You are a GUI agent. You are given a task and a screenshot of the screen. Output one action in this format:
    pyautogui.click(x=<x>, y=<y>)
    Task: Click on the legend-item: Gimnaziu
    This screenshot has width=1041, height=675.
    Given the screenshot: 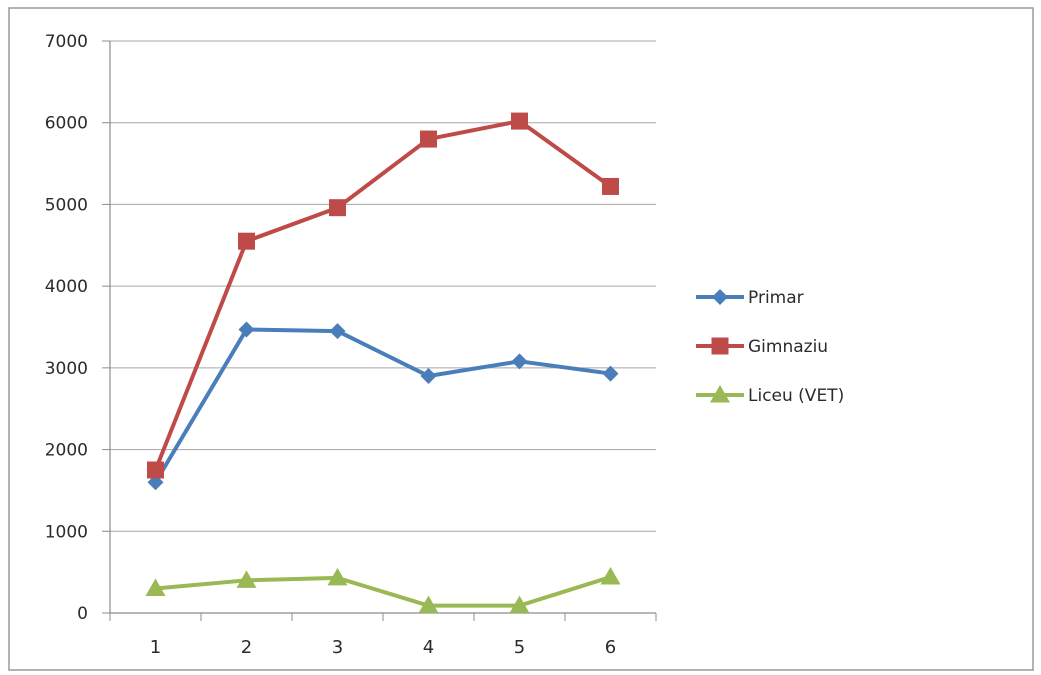 What is the action you would take?
    pyautogui.click(x=762, y=347)
    